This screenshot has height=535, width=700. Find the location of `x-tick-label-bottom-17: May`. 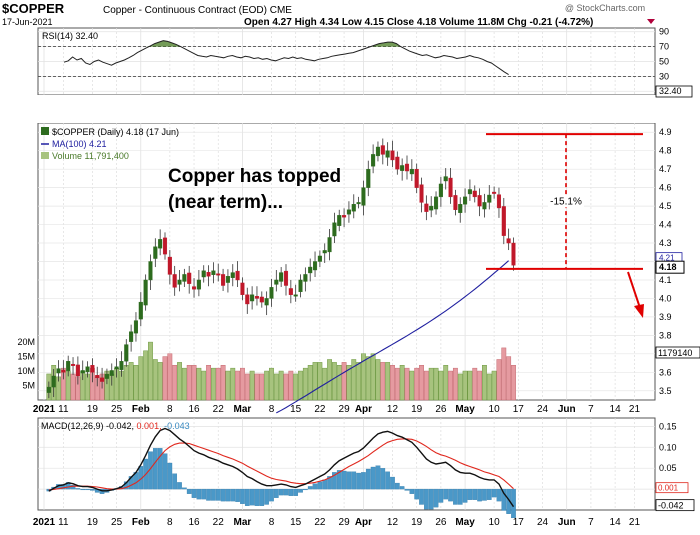

x-tick-label-bottom-17: May is located at coordinates (465, 522).